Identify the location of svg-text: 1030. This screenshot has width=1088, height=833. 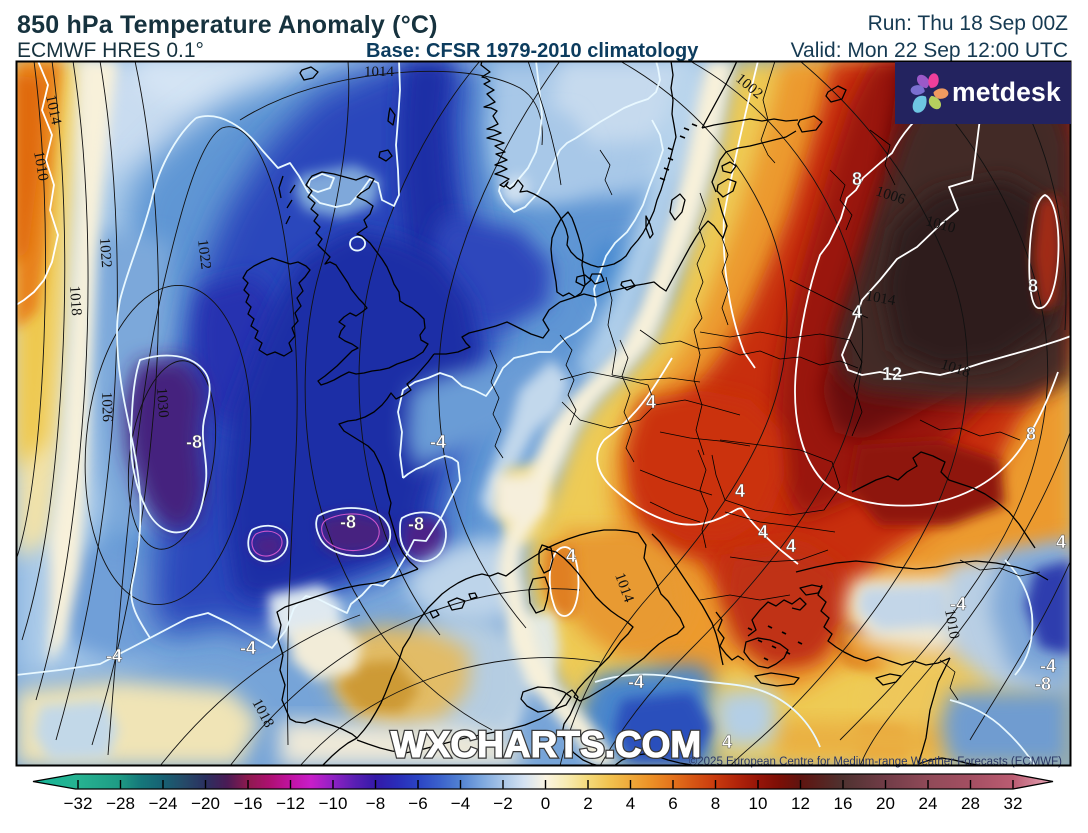
(162, 402).